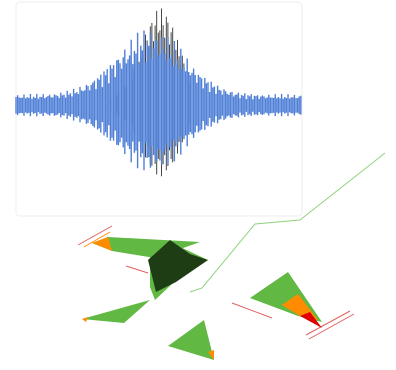 Image resolution: width=396 pixels, height=370 pixels. I want to click on orange-tip-top, so click(102, 244).